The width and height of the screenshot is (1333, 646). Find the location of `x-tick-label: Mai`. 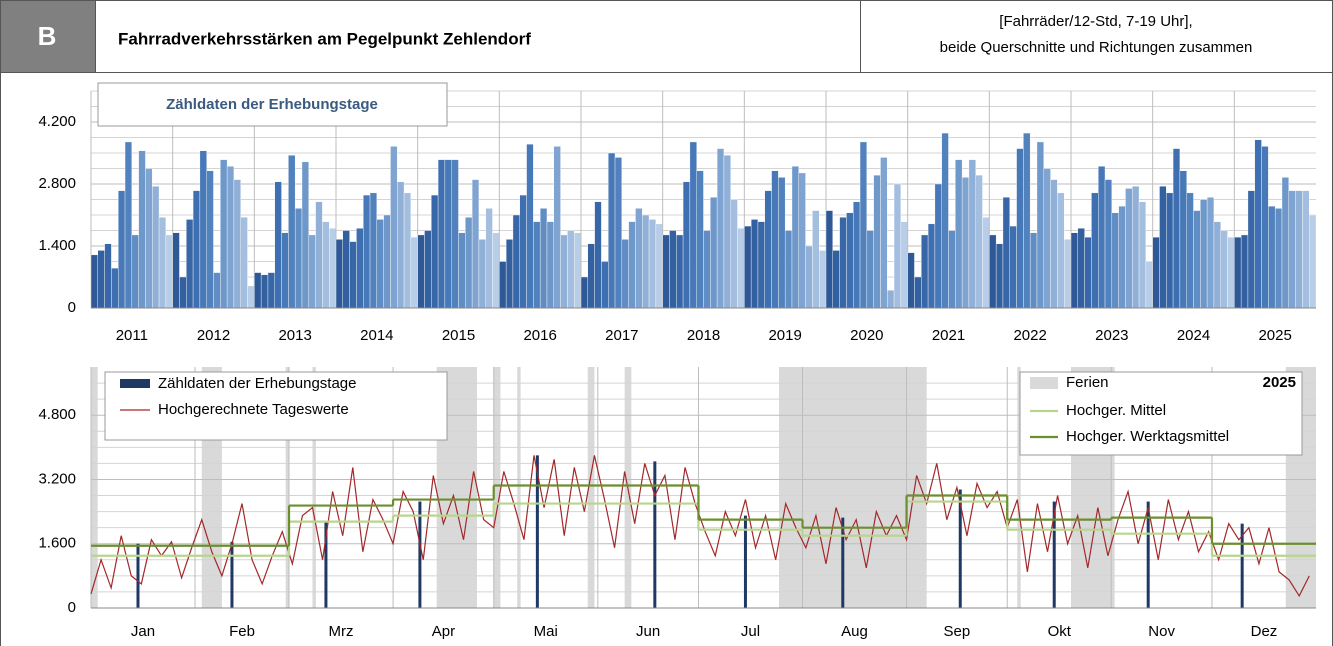

x-tick-label: Mai is located at coordinates (546, 631).